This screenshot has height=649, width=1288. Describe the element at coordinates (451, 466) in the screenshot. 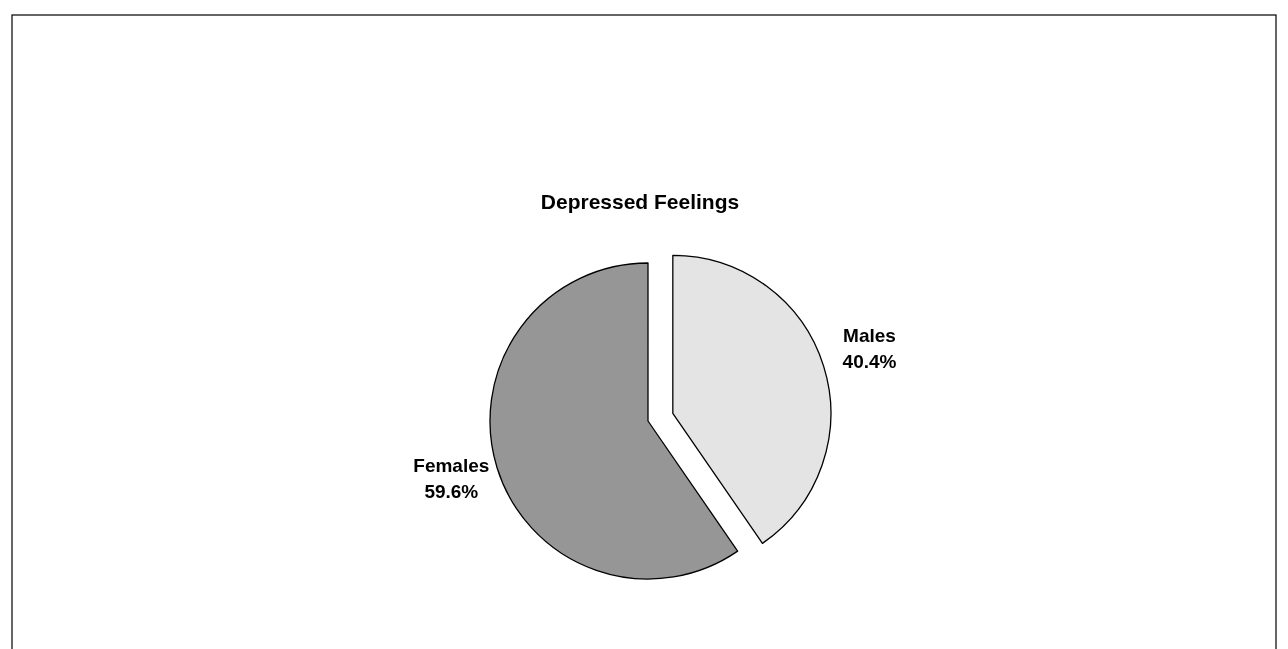

I see `slice-label: Females` at that location.